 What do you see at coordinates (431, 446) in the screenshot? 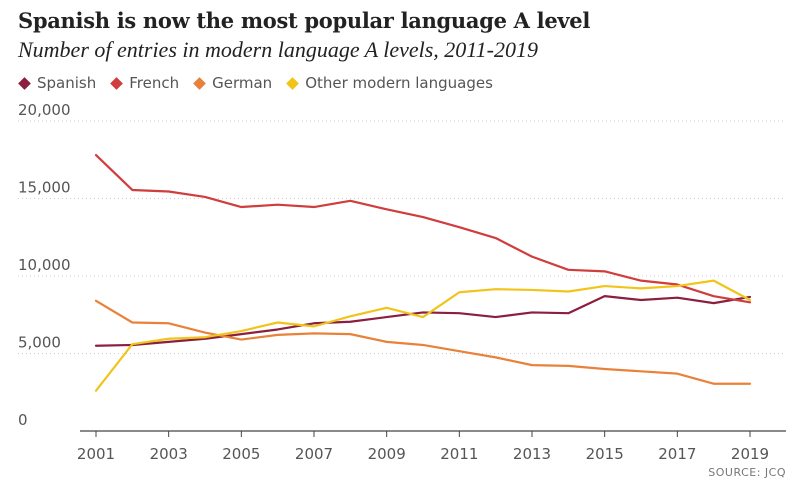
I see `x-axis: 2001 2003 2005 2007 2009 2011 2013 2015 2017 2019` at bounding box center [431, 446].